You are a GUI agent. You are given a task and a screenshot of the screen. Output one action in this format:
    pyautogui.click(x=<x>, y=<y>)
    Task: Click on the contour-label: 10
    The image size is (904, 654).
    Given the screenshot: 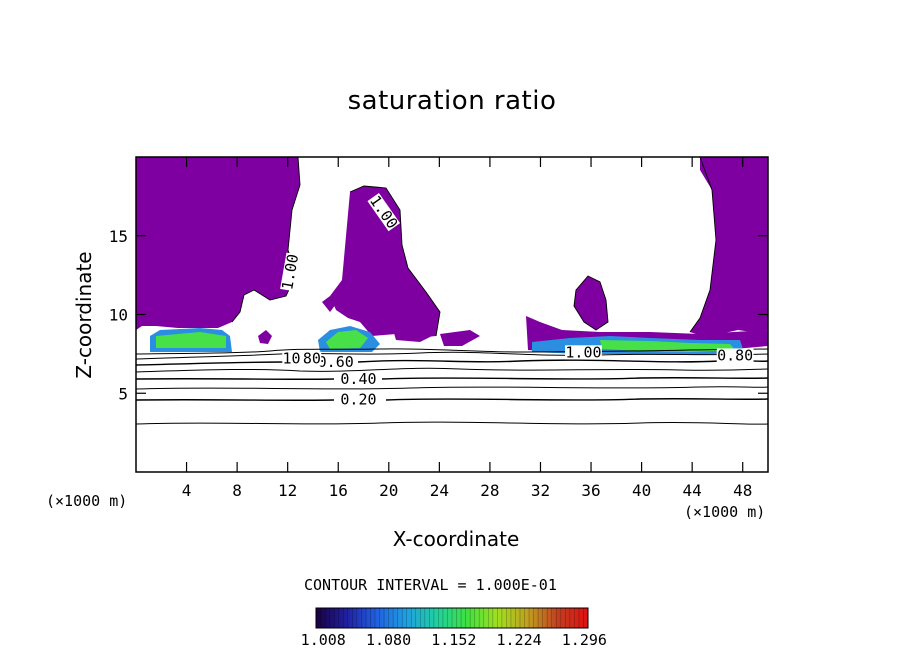 What is the action you would take?
    pyautogui.click(x=291, y=359)
    